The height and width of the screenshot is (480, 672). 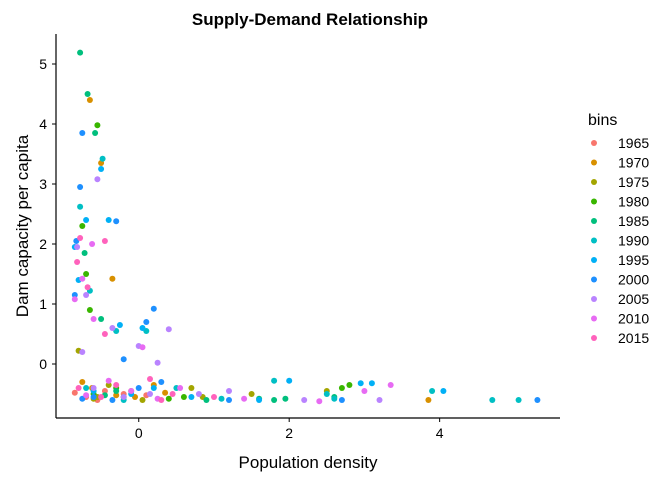 I want to click on legend-label: 2000, so click(x=633, y=280).